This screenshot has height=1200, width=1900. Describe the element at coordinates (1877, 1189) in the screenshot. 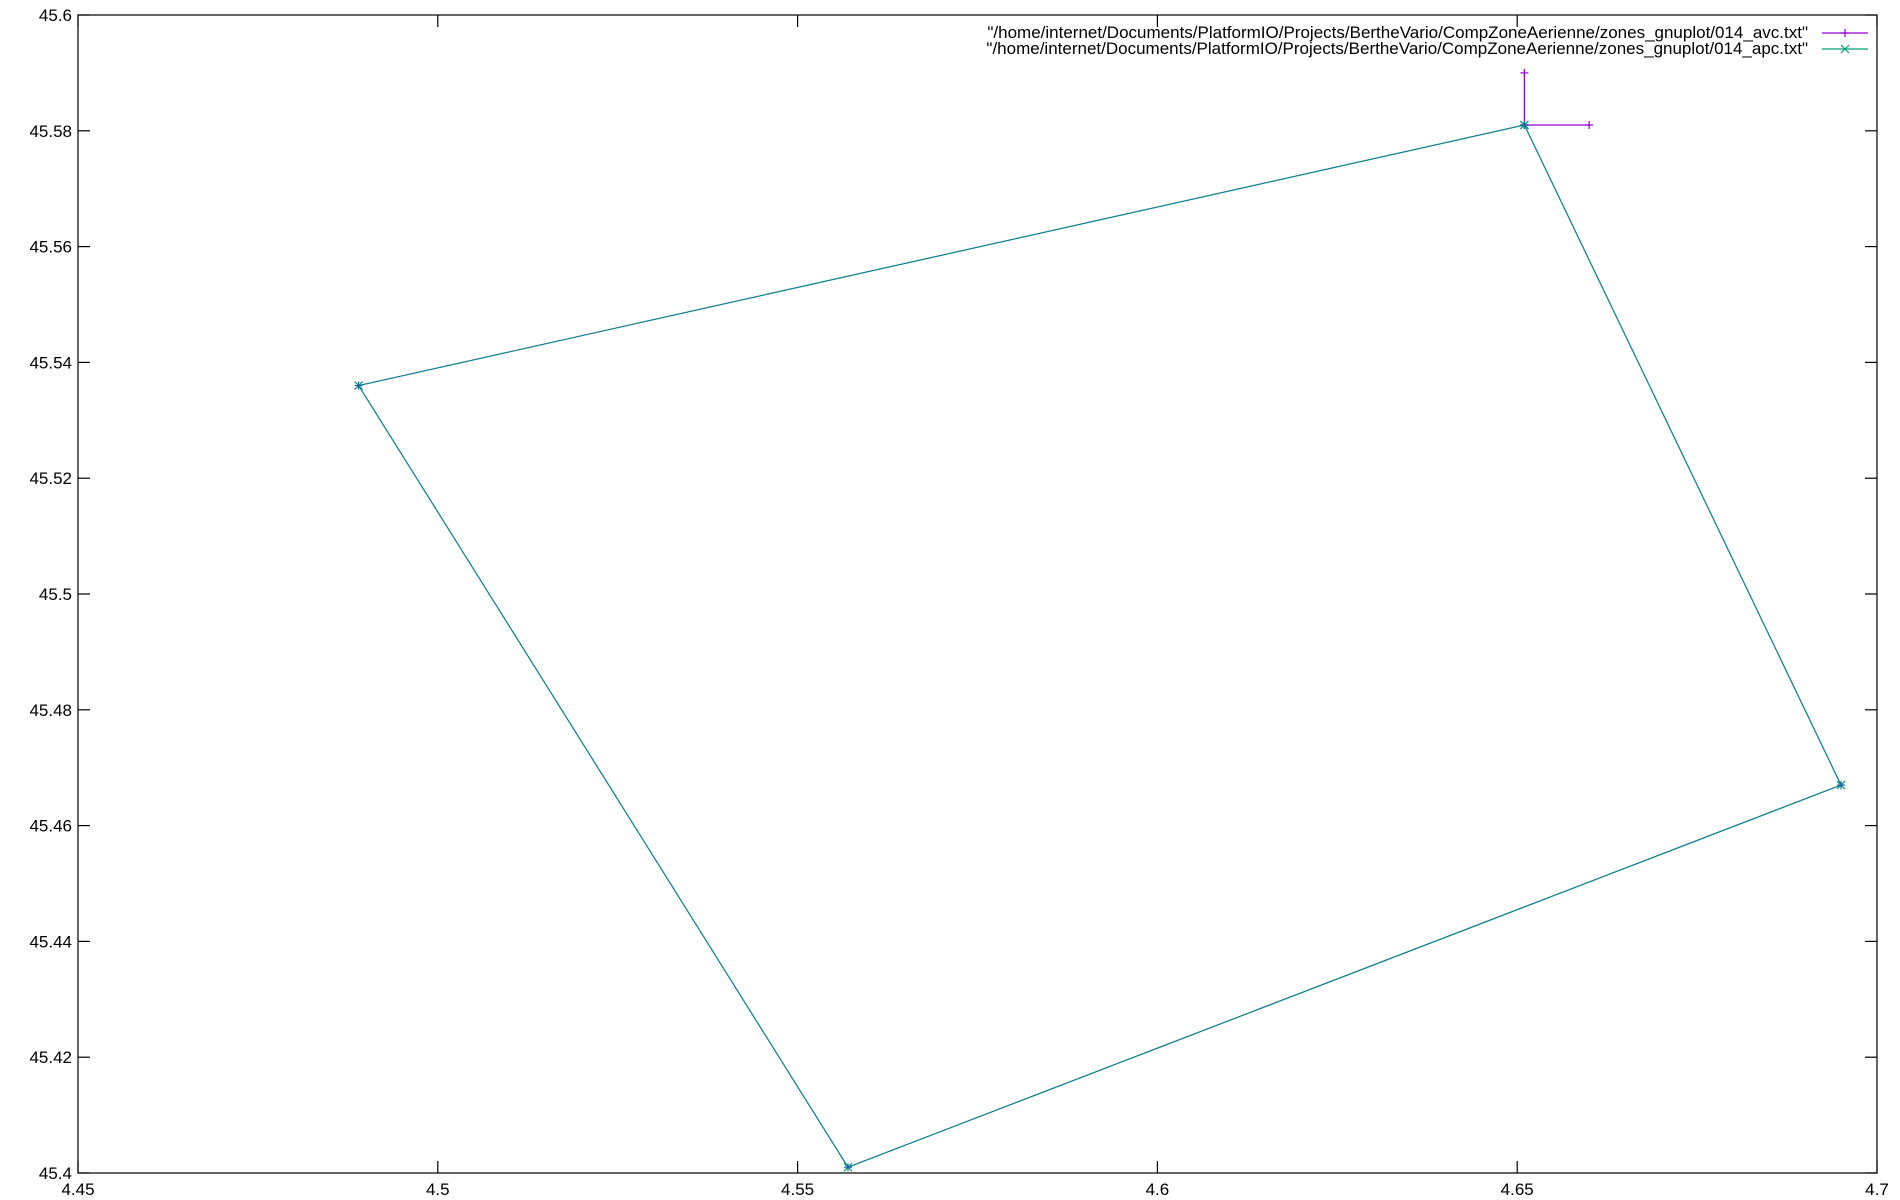

I see `x-tick-label: 4.7` at that location.